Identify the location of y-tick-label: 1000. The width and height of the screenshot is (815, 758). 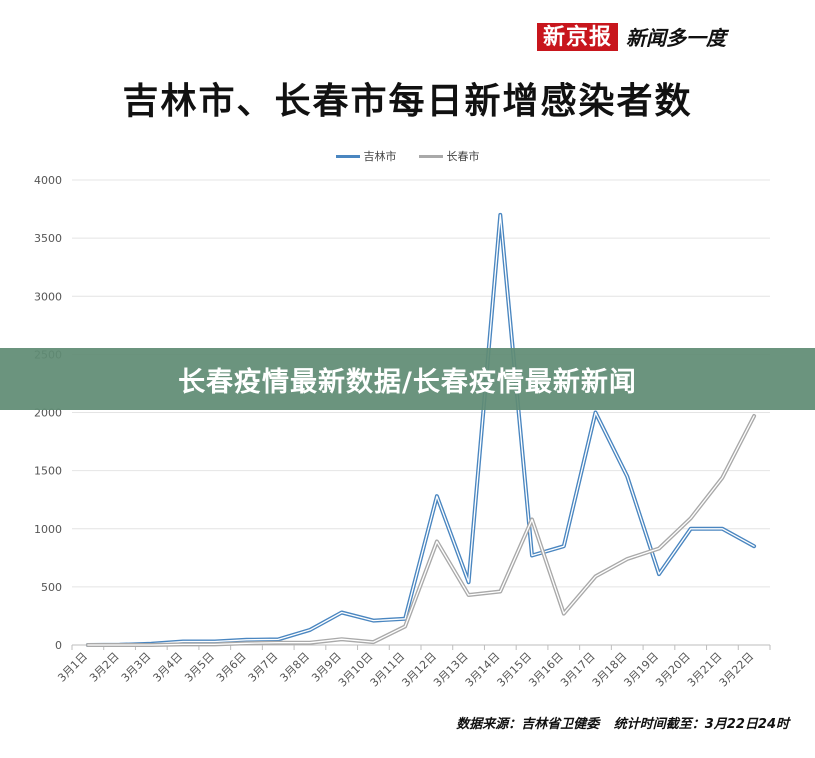
(48, 529).